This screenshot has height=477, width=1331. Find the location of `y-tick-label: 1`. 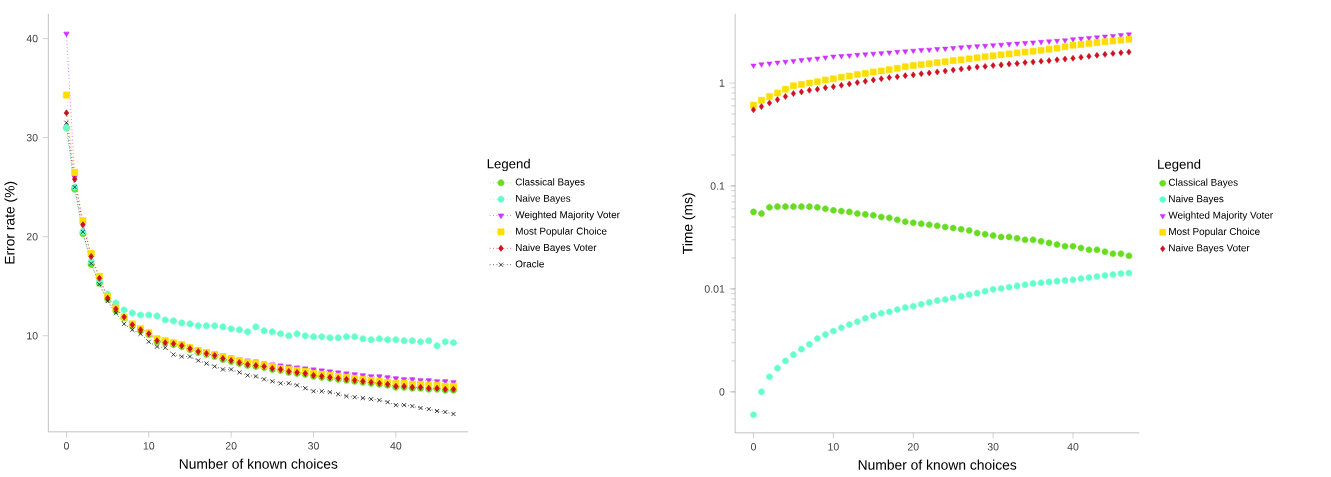

y-tick-label: 1 is located at coordinates (722, 83).